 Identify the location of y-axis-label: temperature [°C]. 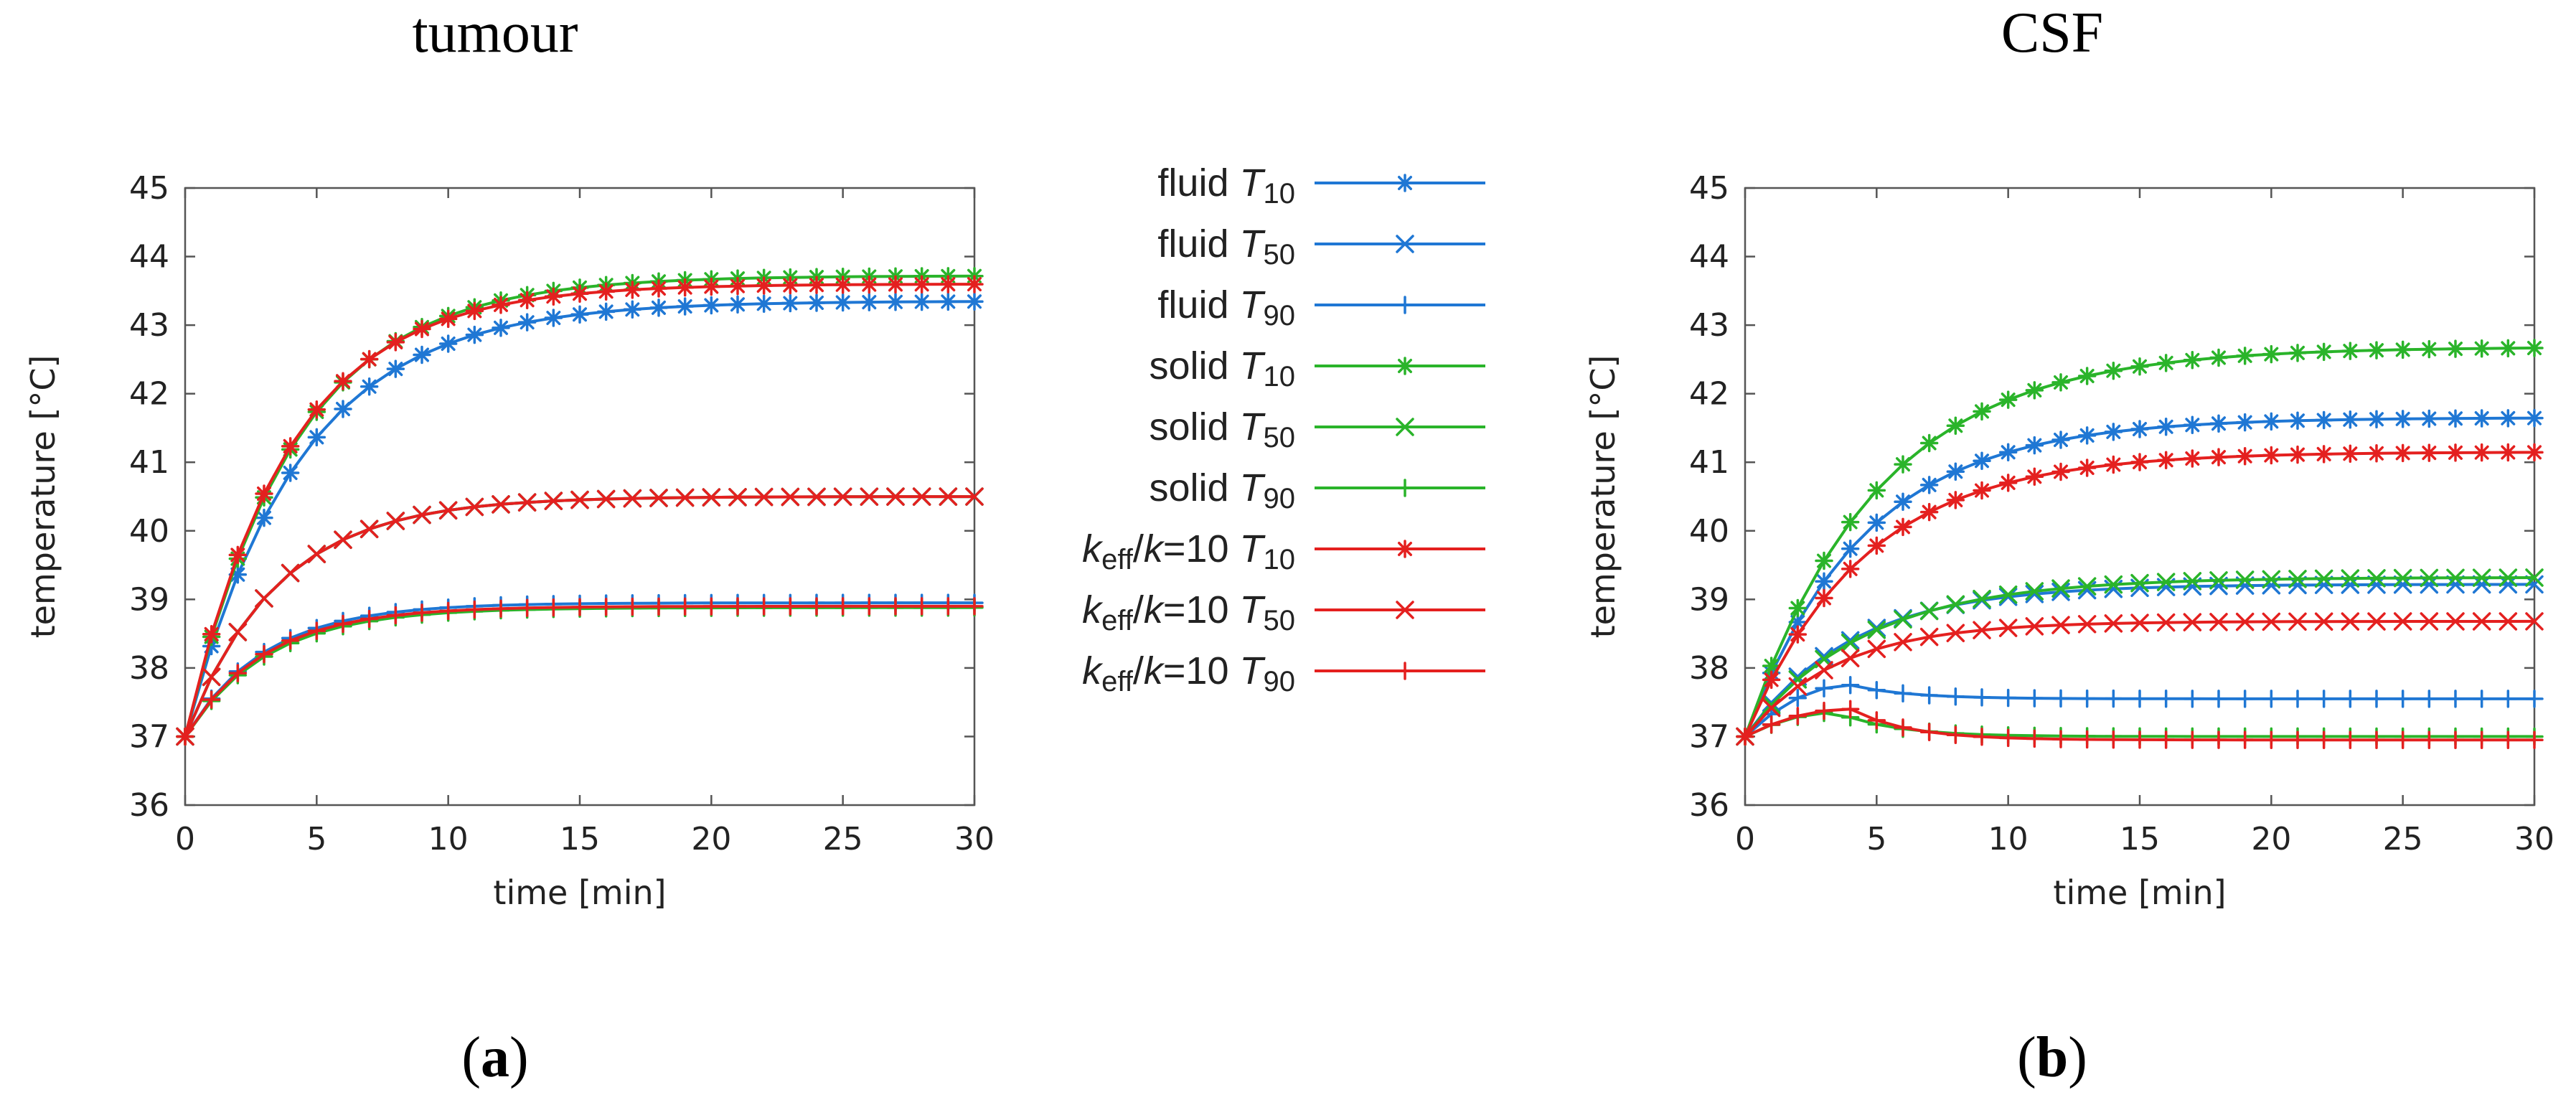
(1603, 497).